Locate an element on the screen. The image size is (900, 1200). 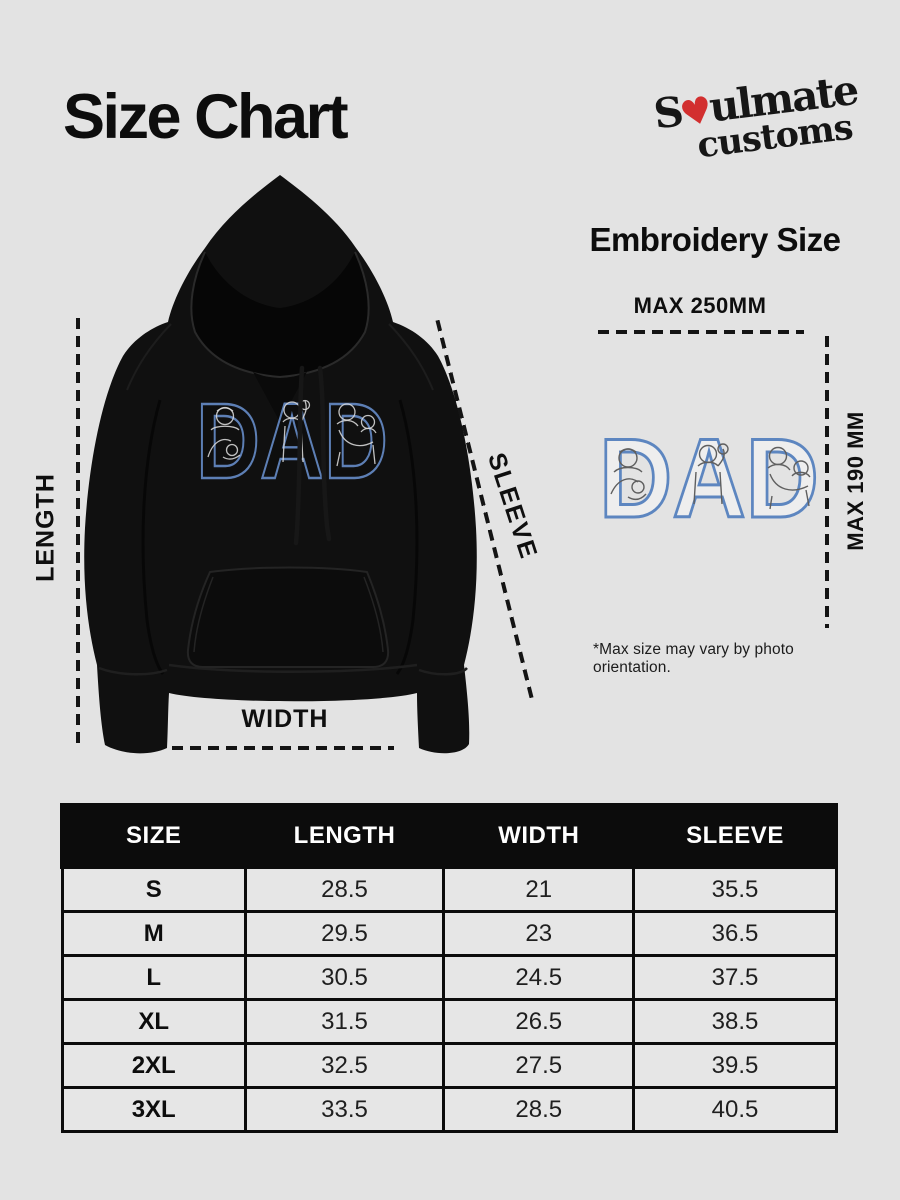
cell-length: 31.5 is located at coordinates (344, 1021).